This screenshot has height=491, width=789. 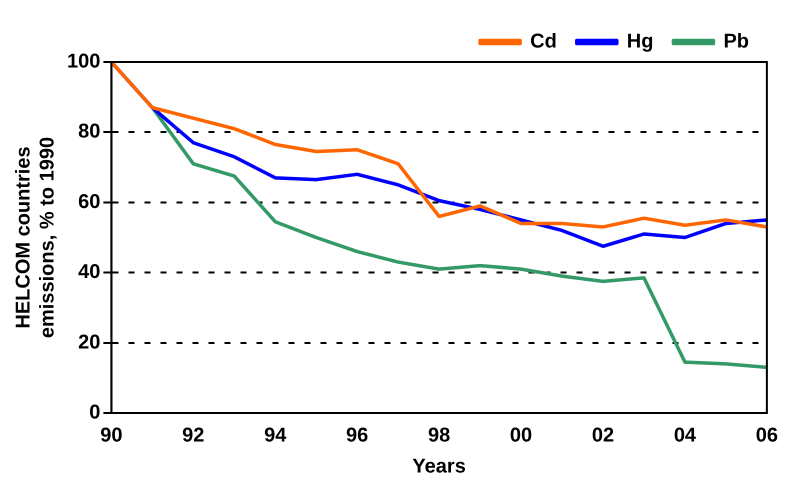 What do you see at coordinates (89, 201) in the screenshot?
I see `y-tick-label: 60` at bounding box center [89, 201].